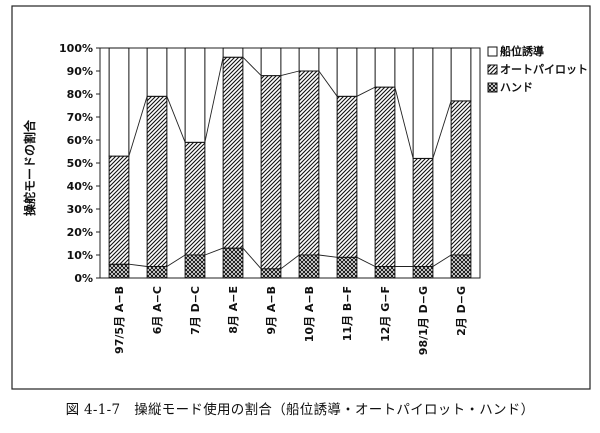 The width and height of the screenshot is (600, 433). What do you see at coordinates (80, 209) in the screenshot?
I see `y-tick-label: 30%` at bounding box center [80, 209].